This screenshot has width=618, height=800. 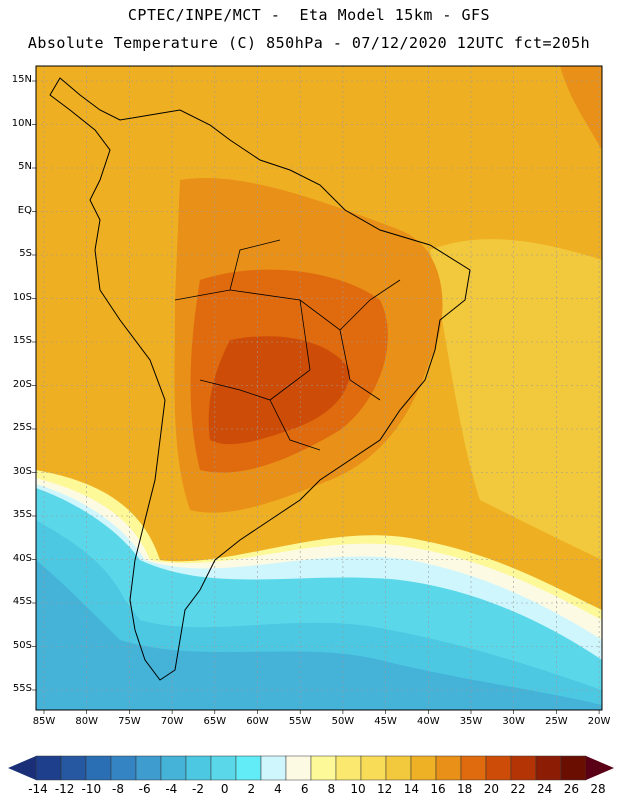 I want to click on longitude-label: 30W, so click(x=513, y=721).